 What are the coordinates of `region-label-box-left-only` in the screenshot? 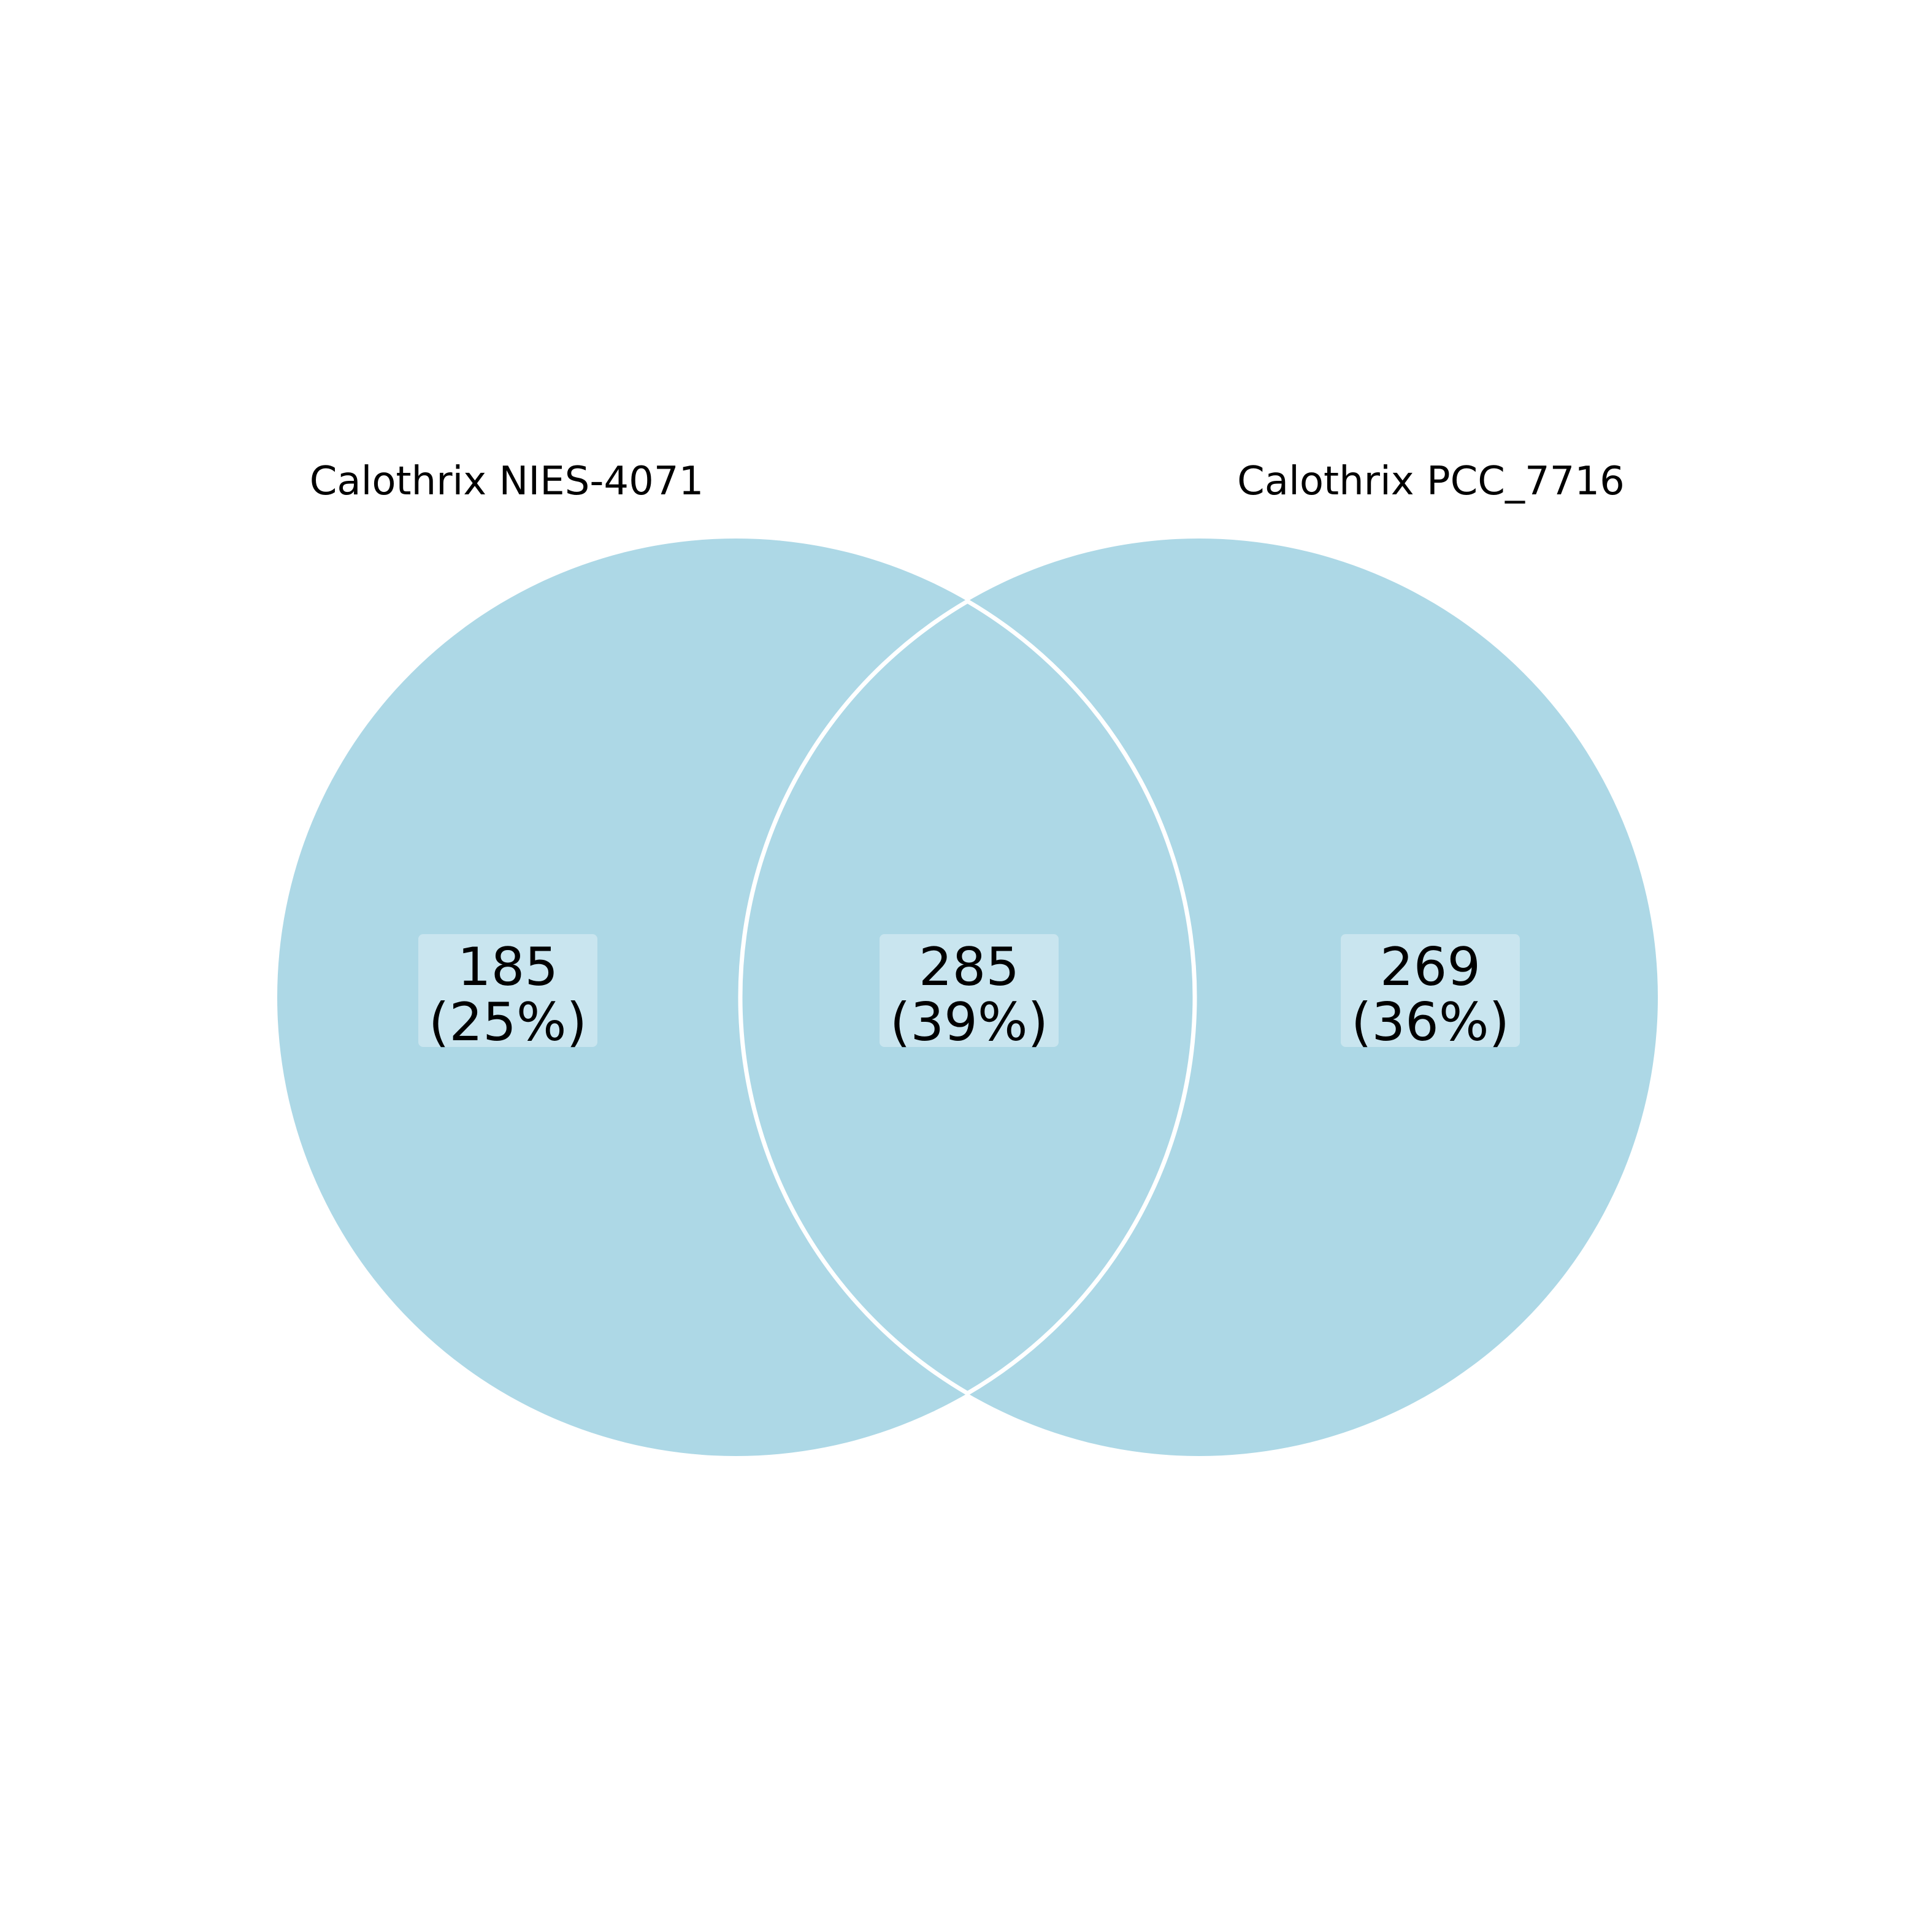 It's located at (507, 990).